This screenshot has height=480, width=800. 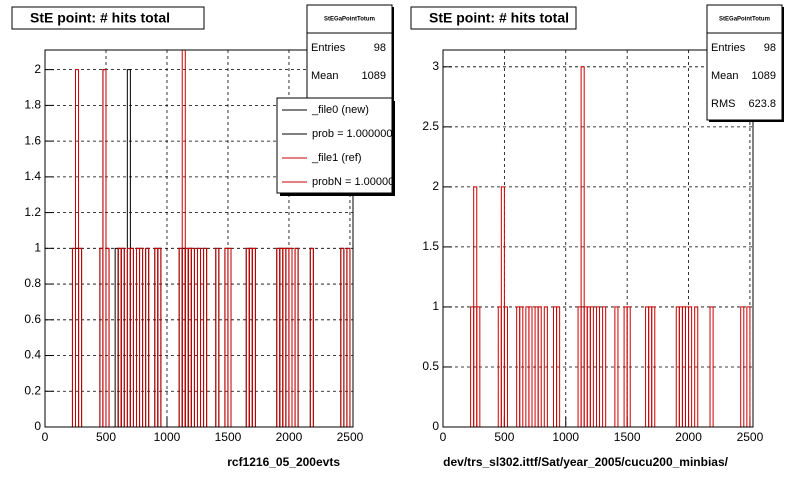 I want to click on x-axis-label: rcf1216_05_200evts, so click(x=283, y=462).